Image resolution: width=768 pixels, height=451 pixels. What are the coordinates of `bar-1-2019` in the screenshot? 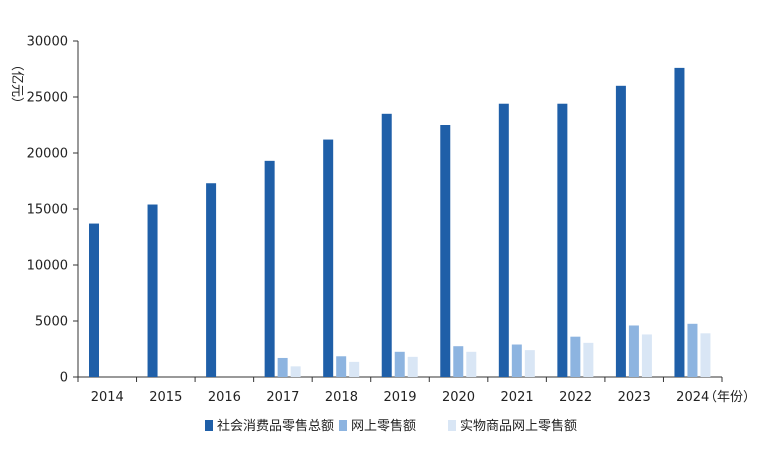 It's located at (386, 245).